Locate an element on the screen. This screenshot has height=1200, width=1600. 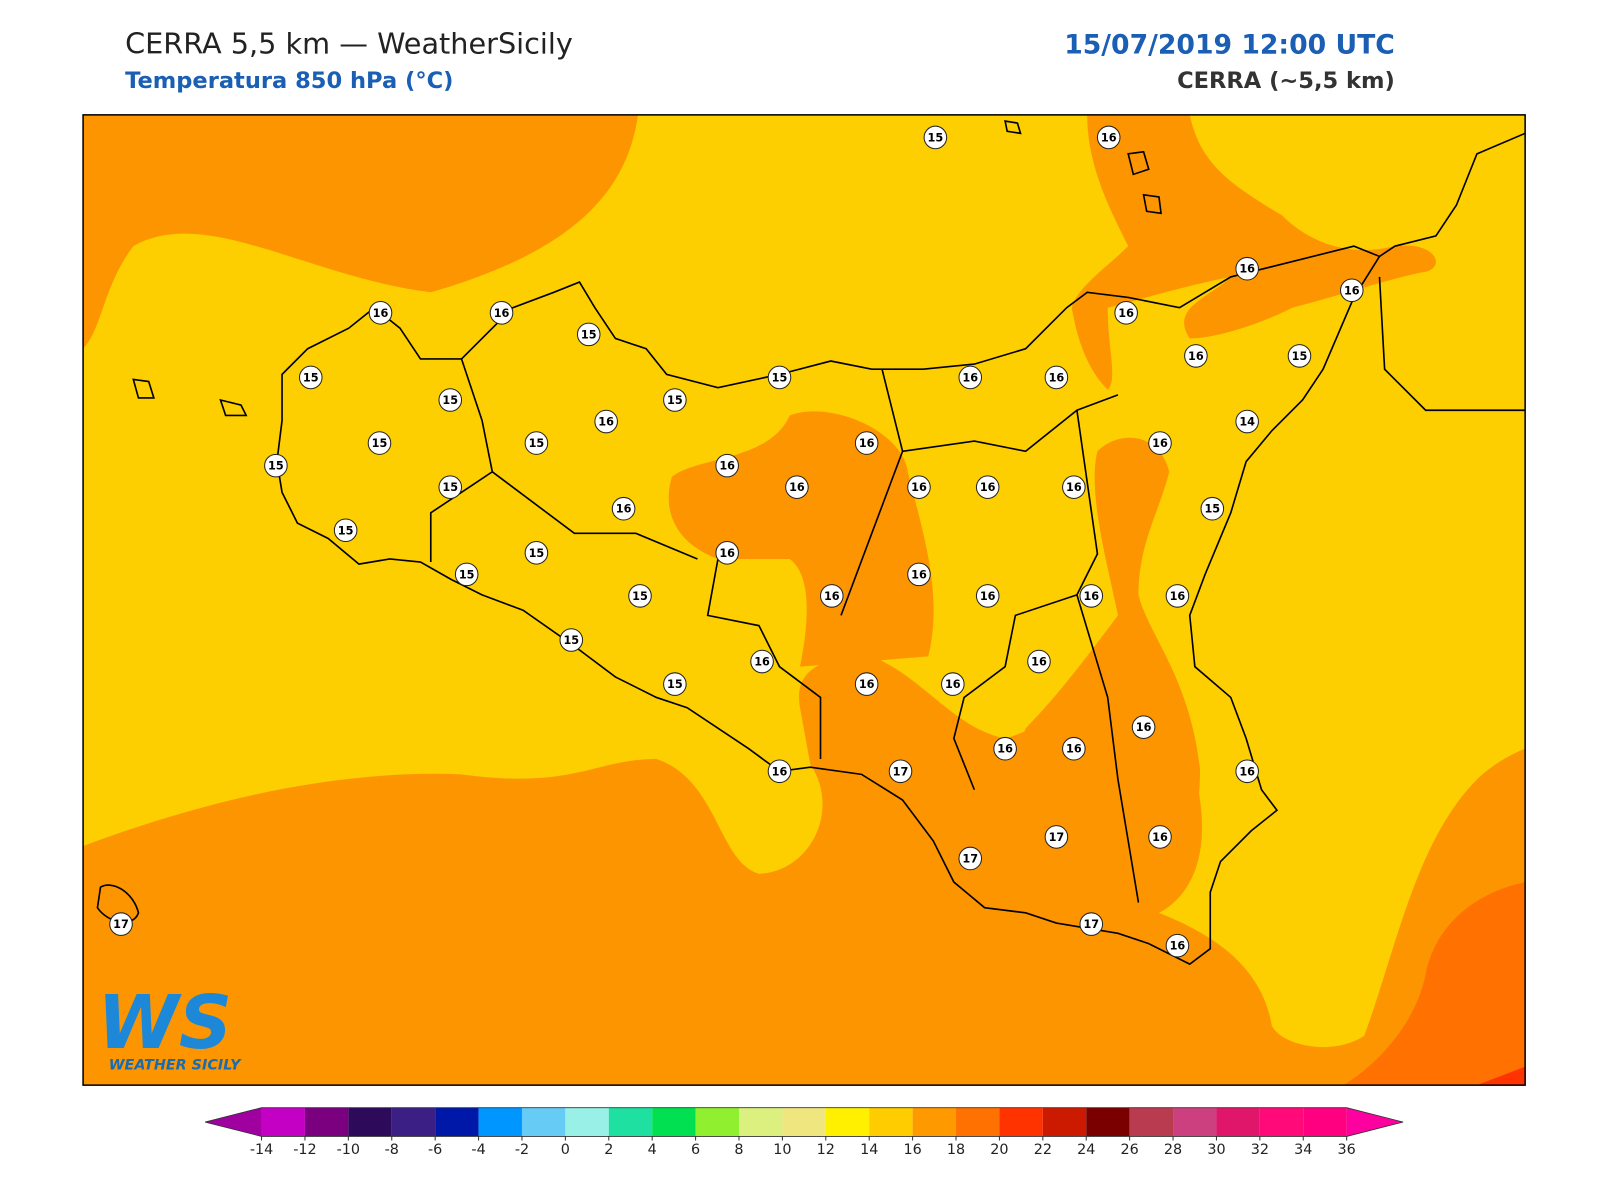
colorbar-tick-label: -12 is located at coordinates (304, 1150).